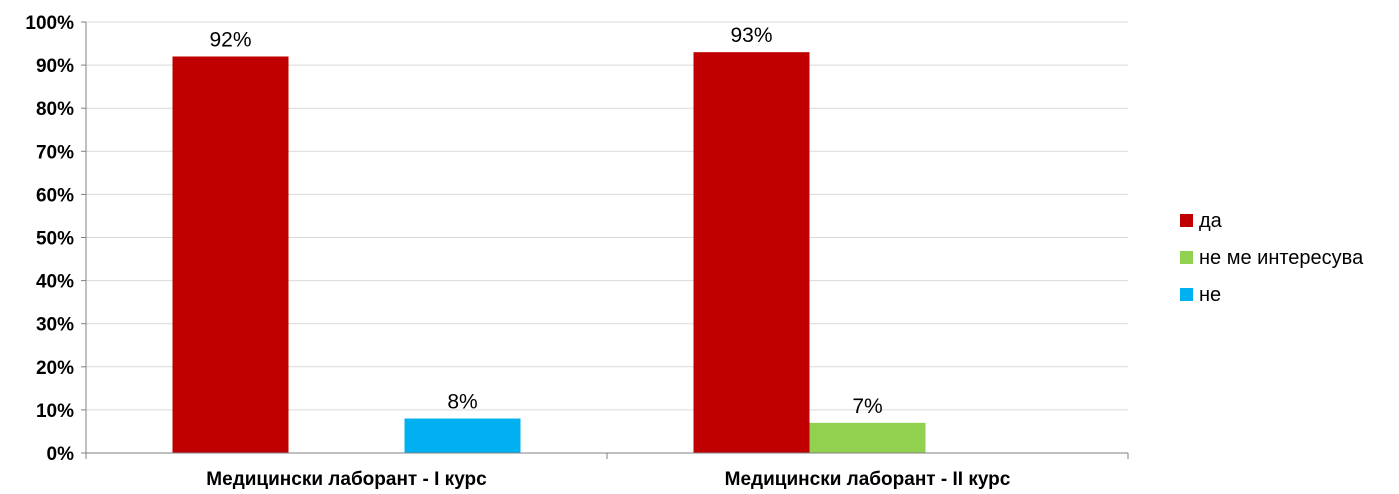 The width and height of the screenshot is (1399, 494). I want to click on y-tick-label: 80%, so click(55, 109).